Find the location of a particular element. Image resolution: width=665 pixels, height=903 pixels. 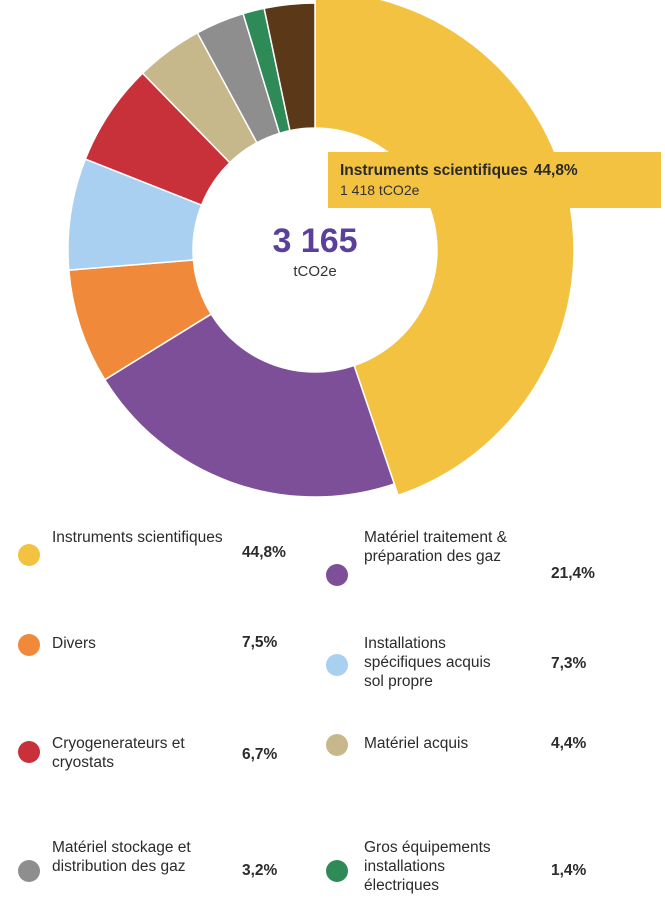

tooltip-percent: 44,8% is located at coordinates (555, 170).